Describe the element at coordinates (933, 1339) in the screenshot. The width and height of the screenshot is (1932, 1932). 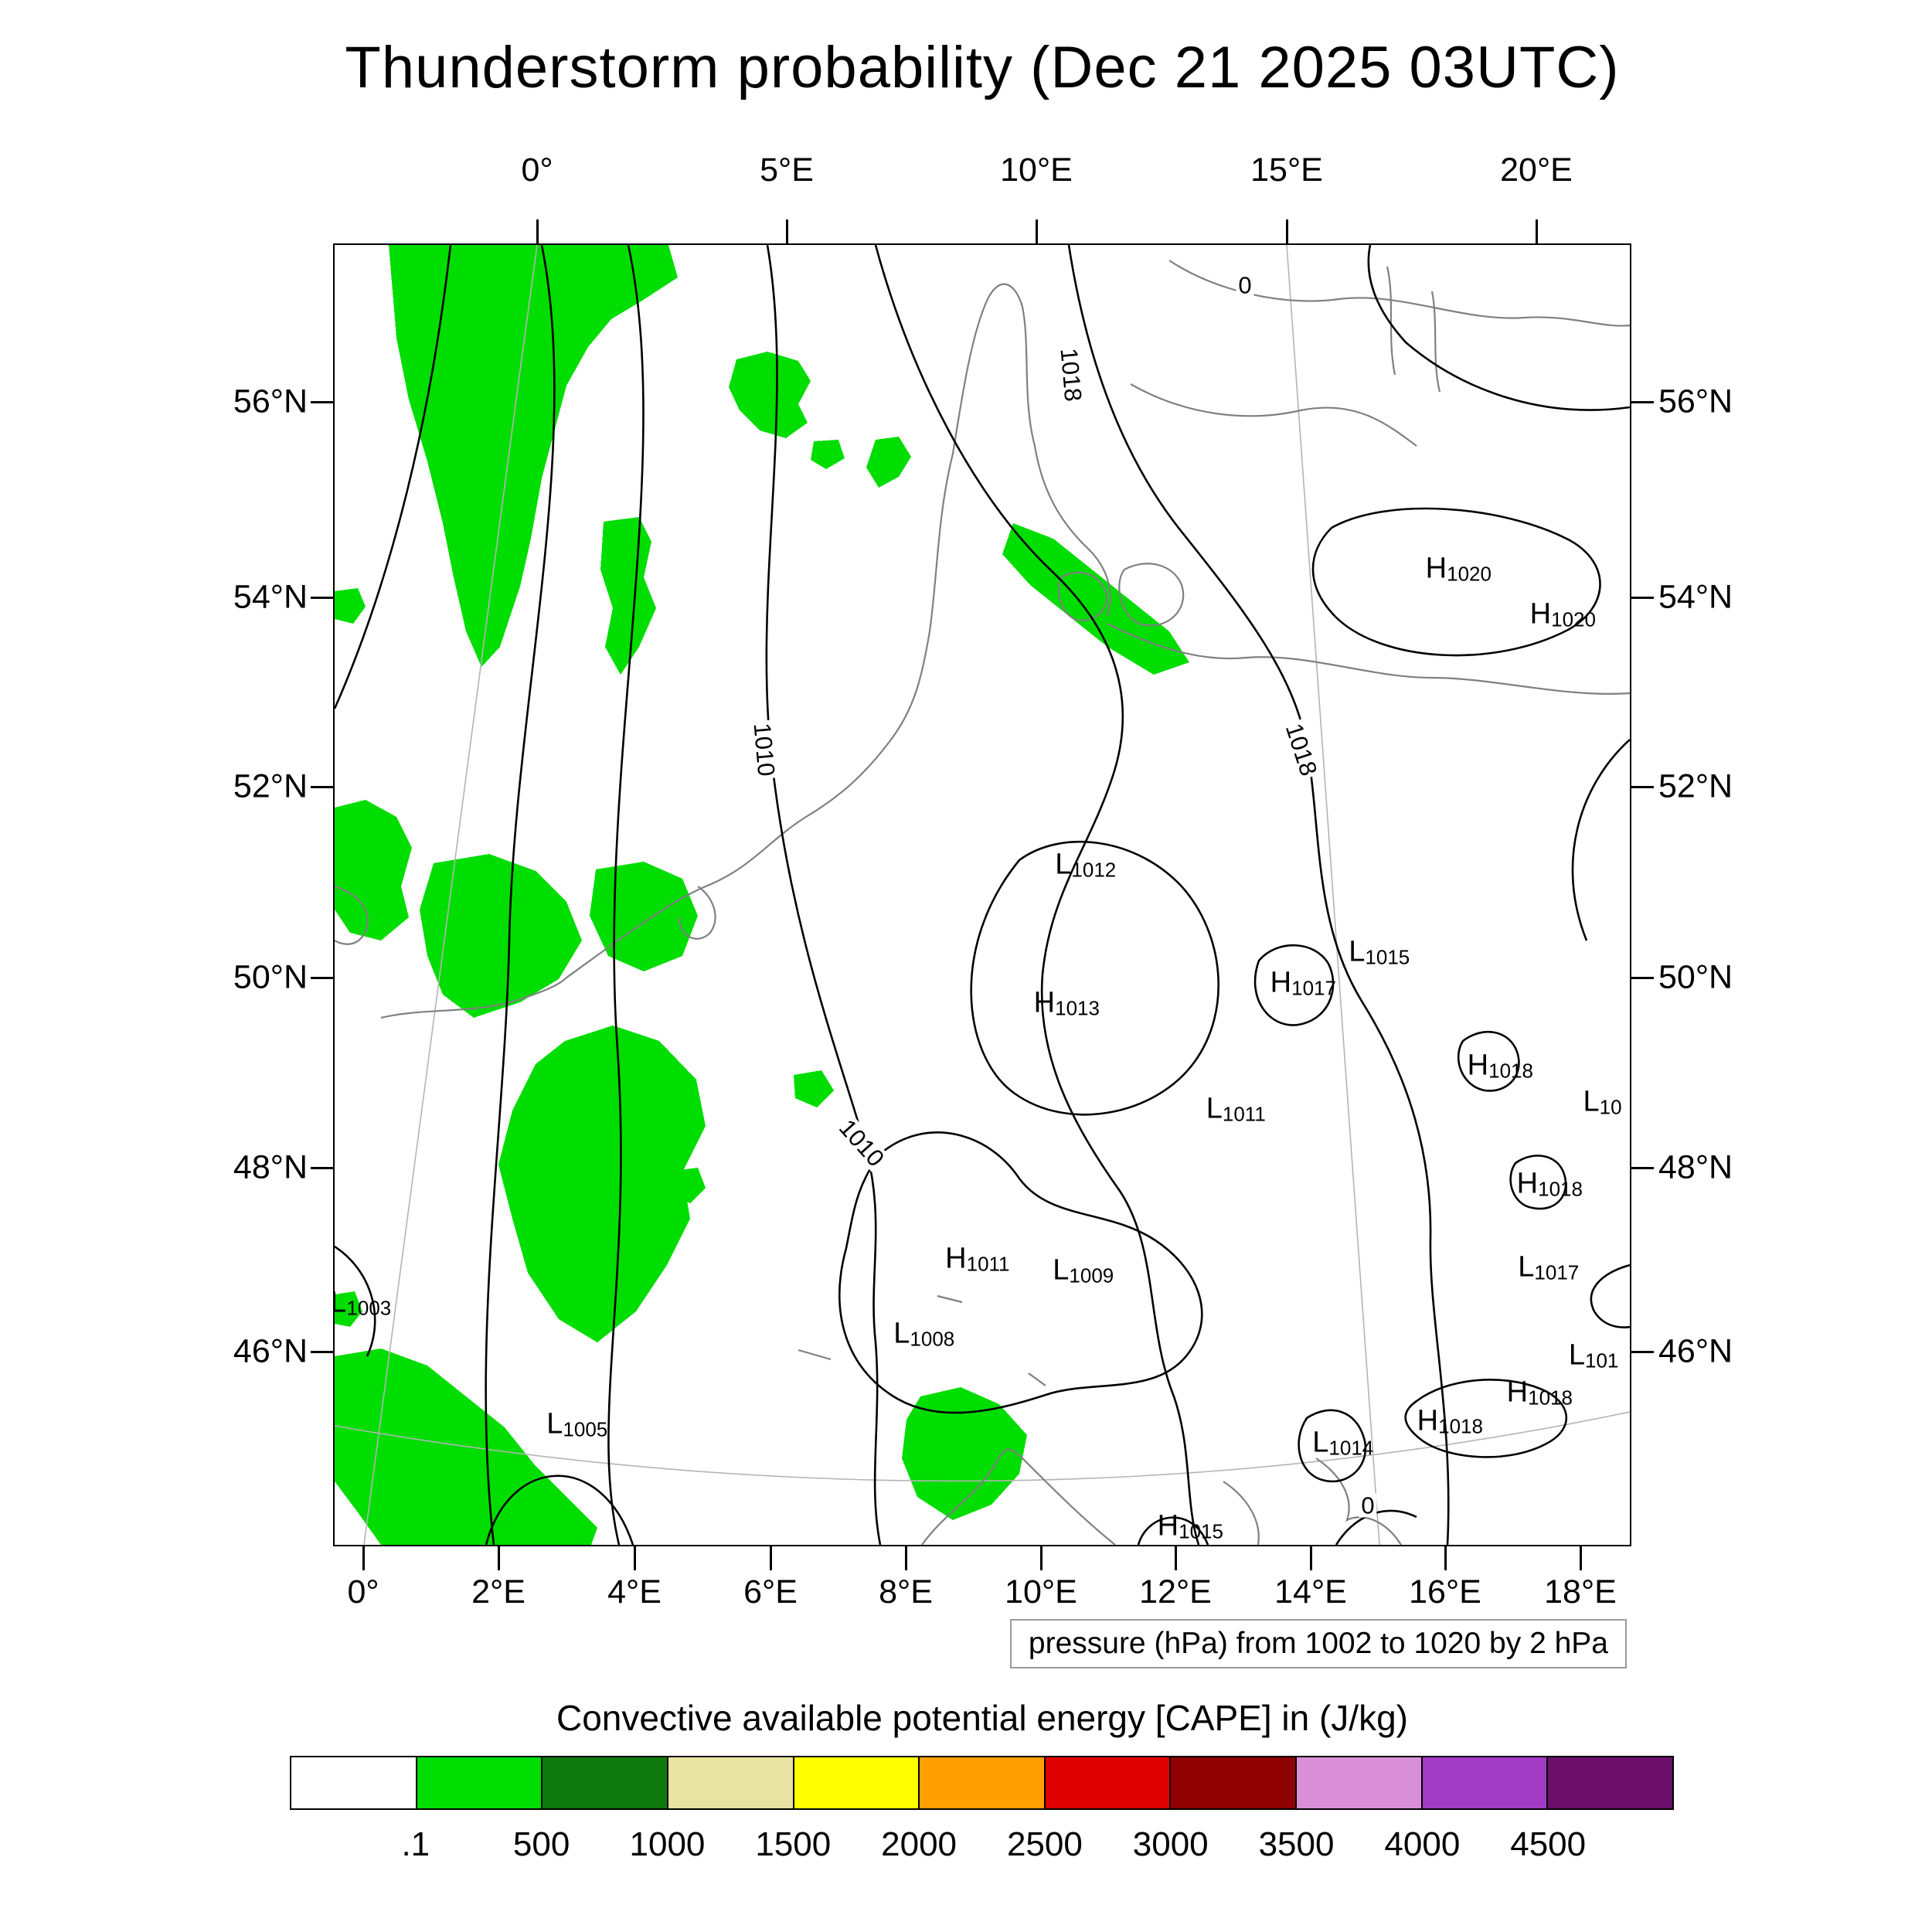
I see `pressure-center-value: 1008` at that location.